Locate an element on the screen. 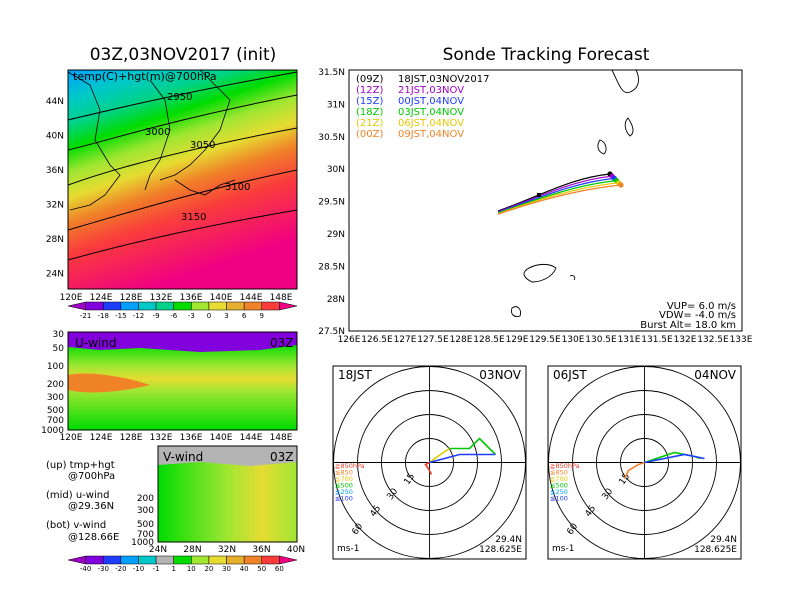  temp-colorbar: -21 -18 -15 -12 -9 -6 -3 0 3 6 9 is located at coordinates (182, 310).